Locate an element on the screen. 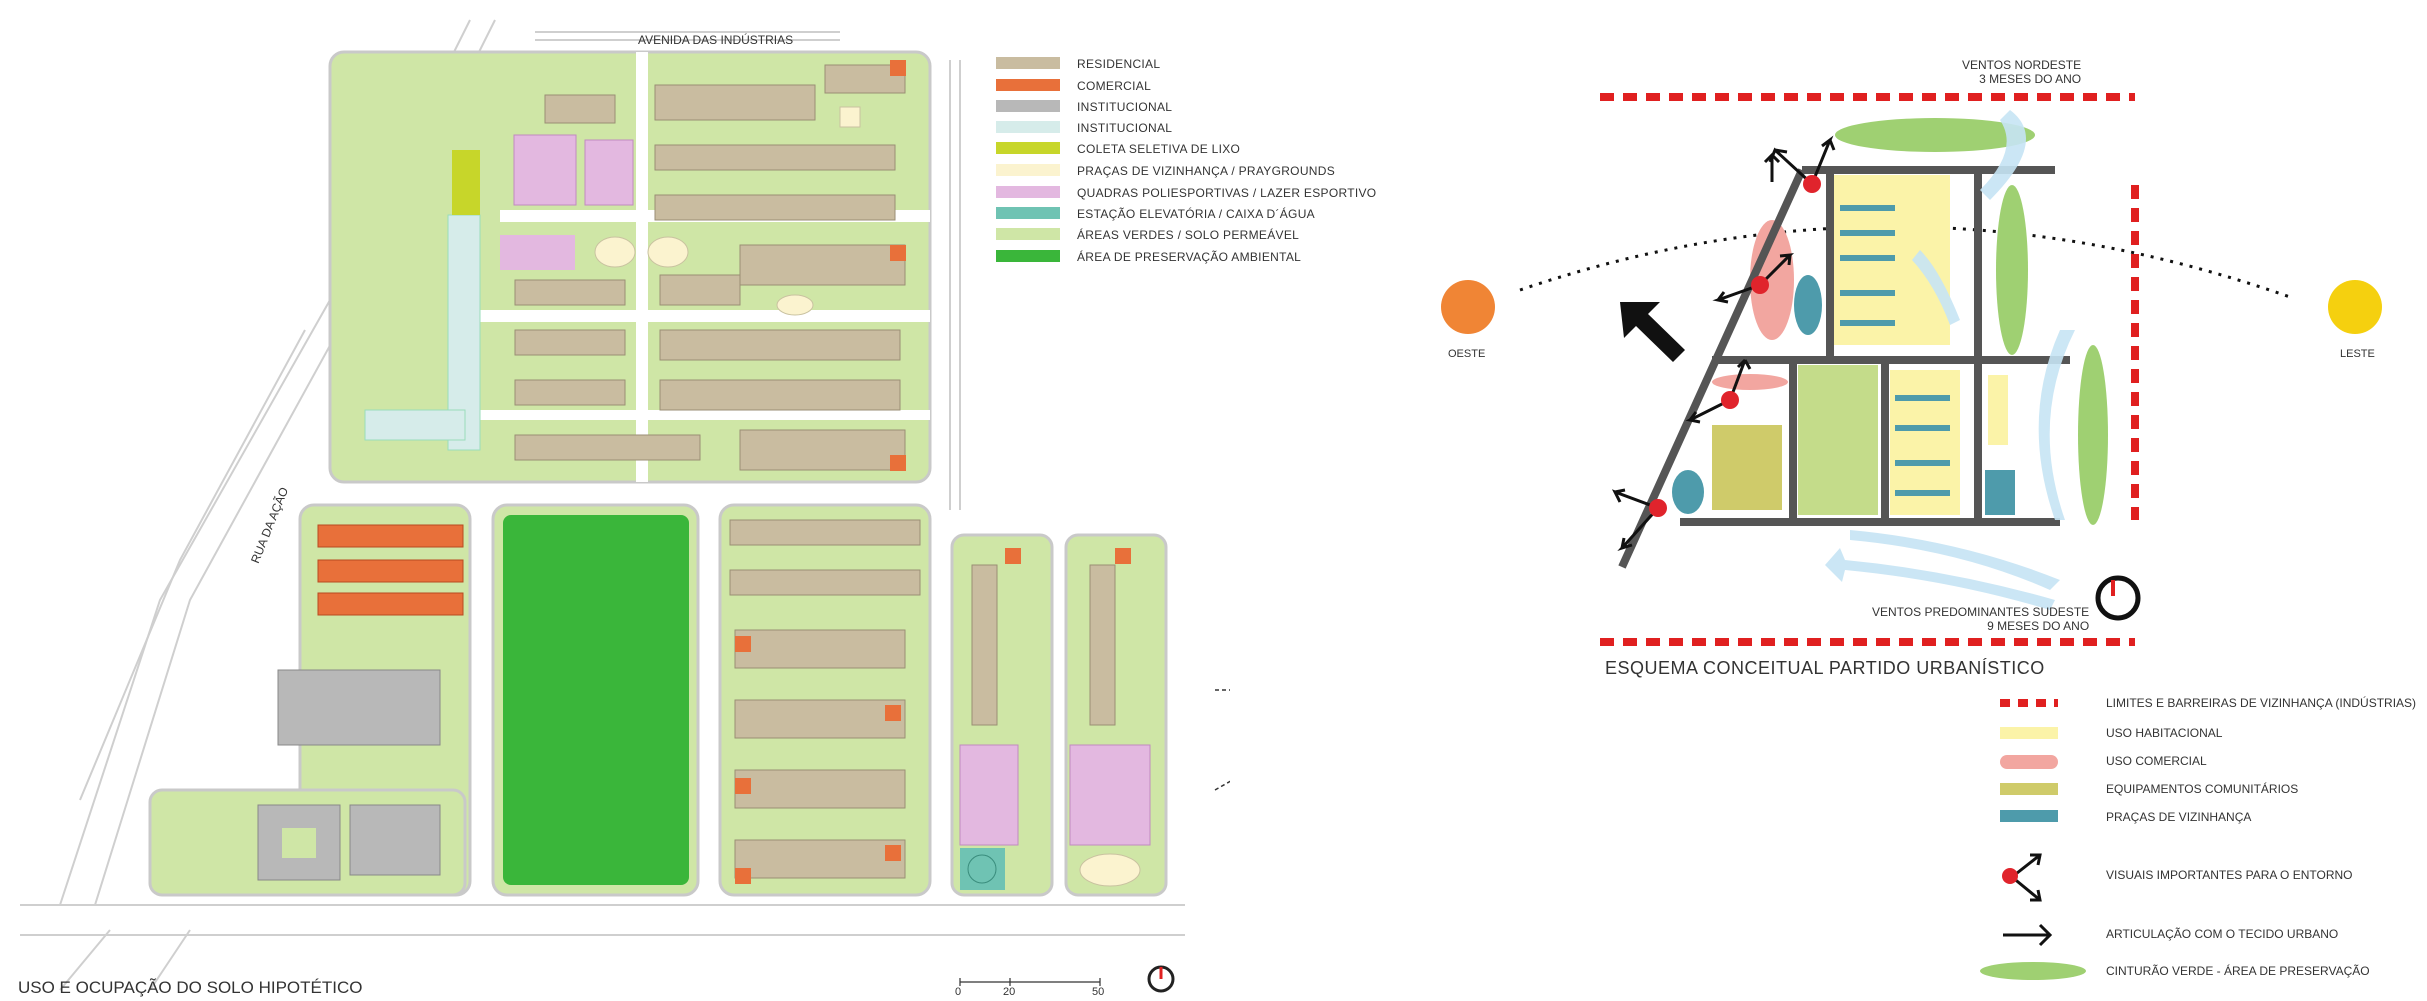  legend-label: COLETA SELETIVA DE LIXO is located at coordinates (1159, 149).